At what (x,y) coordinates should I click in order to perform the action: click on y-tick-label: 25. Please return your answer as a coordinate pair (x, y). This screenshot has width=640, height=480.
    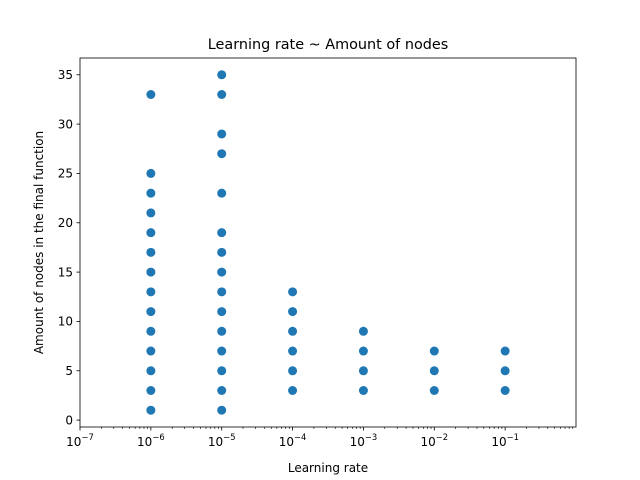
    Looking at the image, I should click on (65, 174).